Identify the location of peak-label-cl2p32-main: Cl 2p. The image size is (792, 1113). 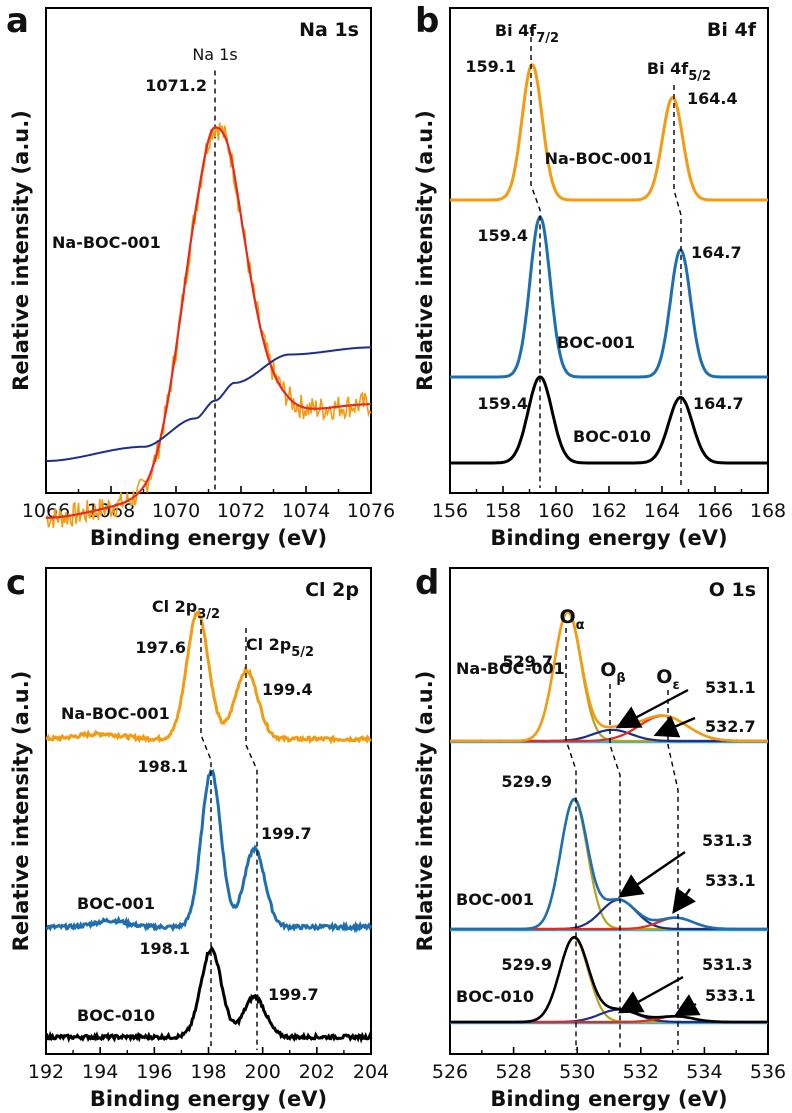
(174, 606).